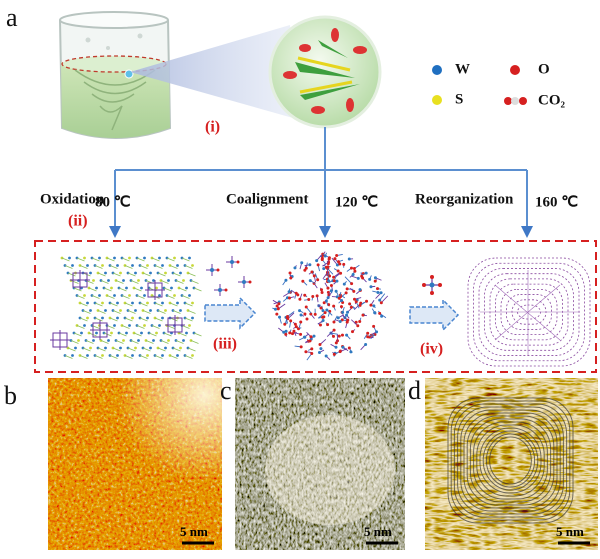 The height and width of the screenshot is (559, 600). I want to click on lattice-fringe, so click(510, 460).